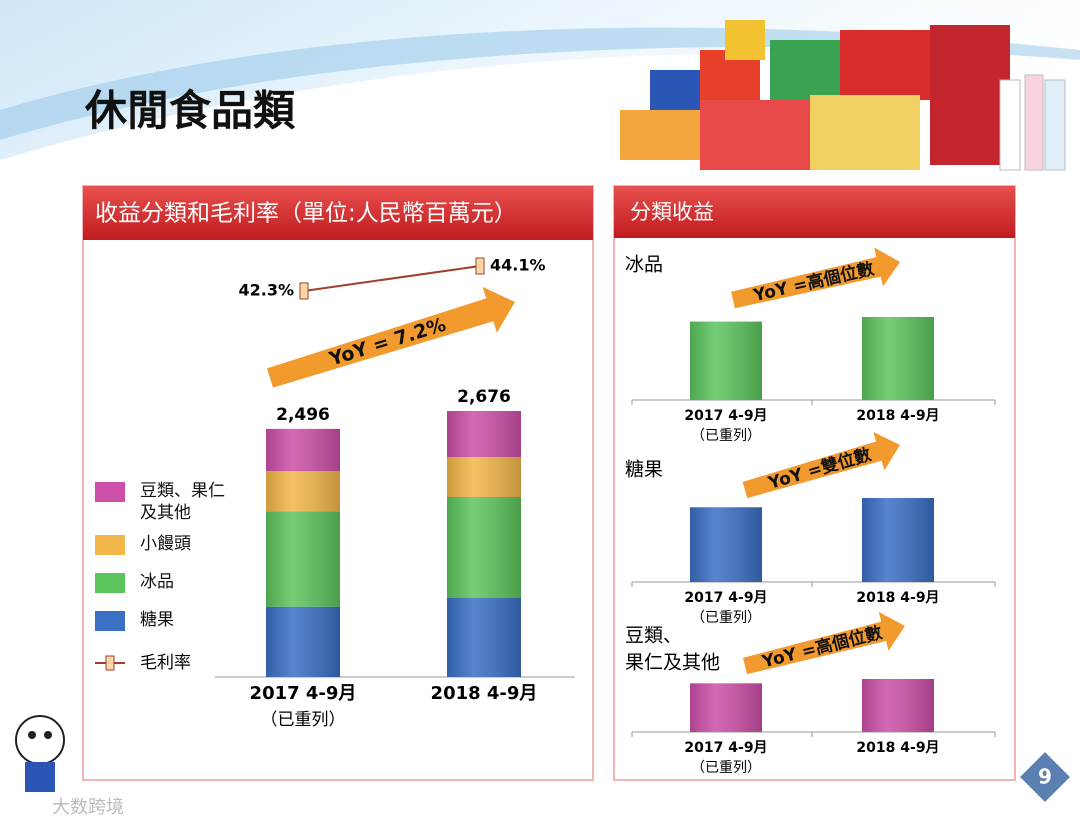  Describe the element at coordinates (540, 83) in the screenshot. I see `background-swoosh` at that location.